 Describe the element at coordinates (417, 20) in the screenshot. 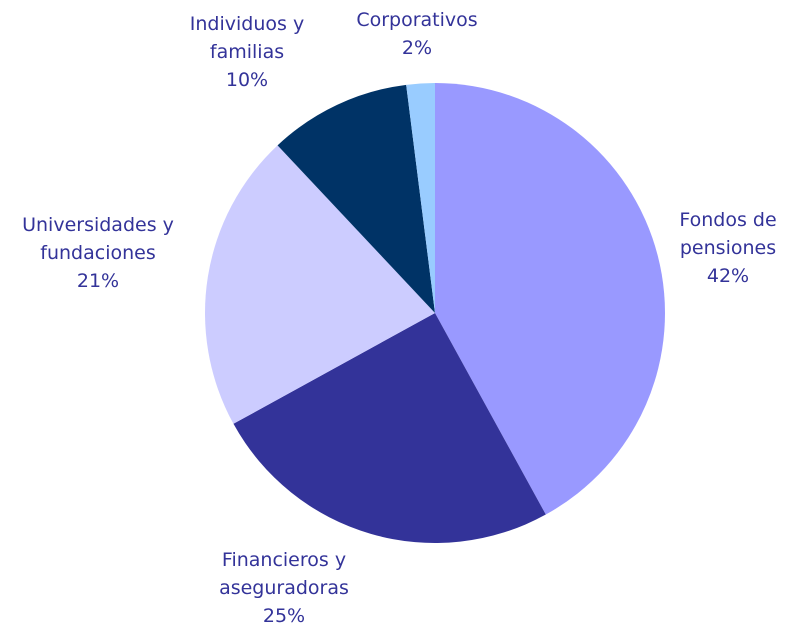

I see `category-label: Corporativos` at that location.